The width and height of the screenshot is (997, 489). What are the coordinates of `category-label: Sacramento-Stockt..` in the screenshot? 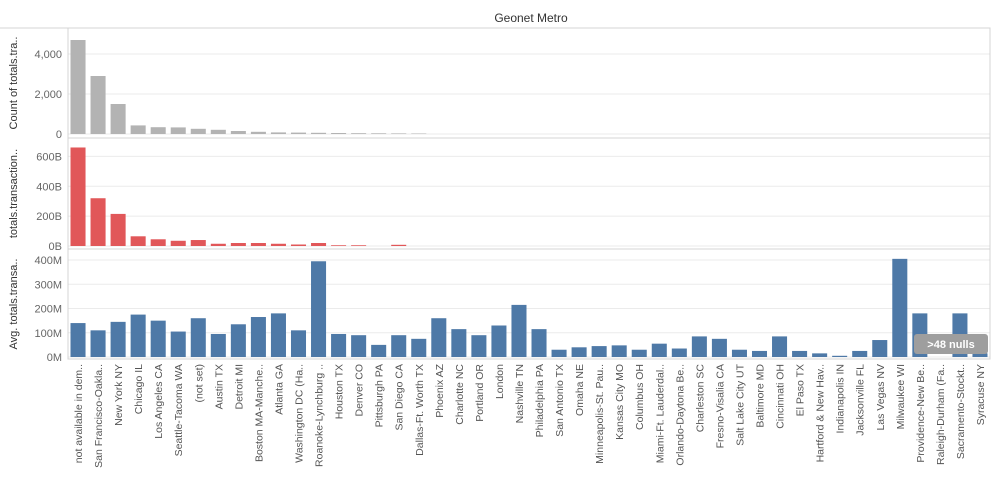 It's located at (961, 411).